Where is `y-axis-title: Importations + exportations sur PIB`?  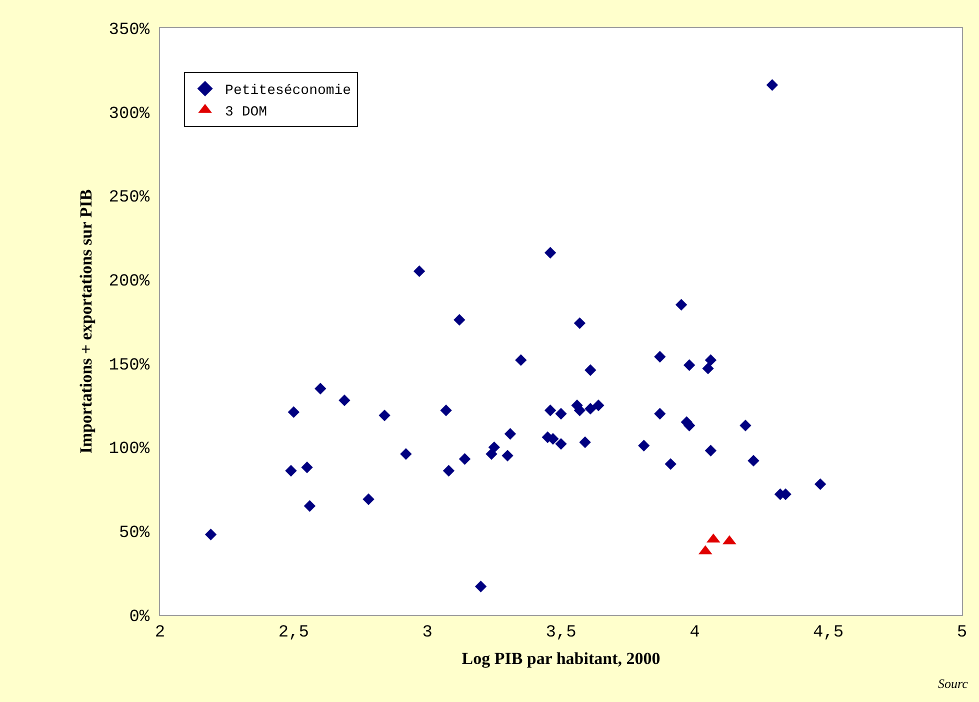 y-axis-title: Importations + exportations sur PIB is located at coordinates (86, 321).